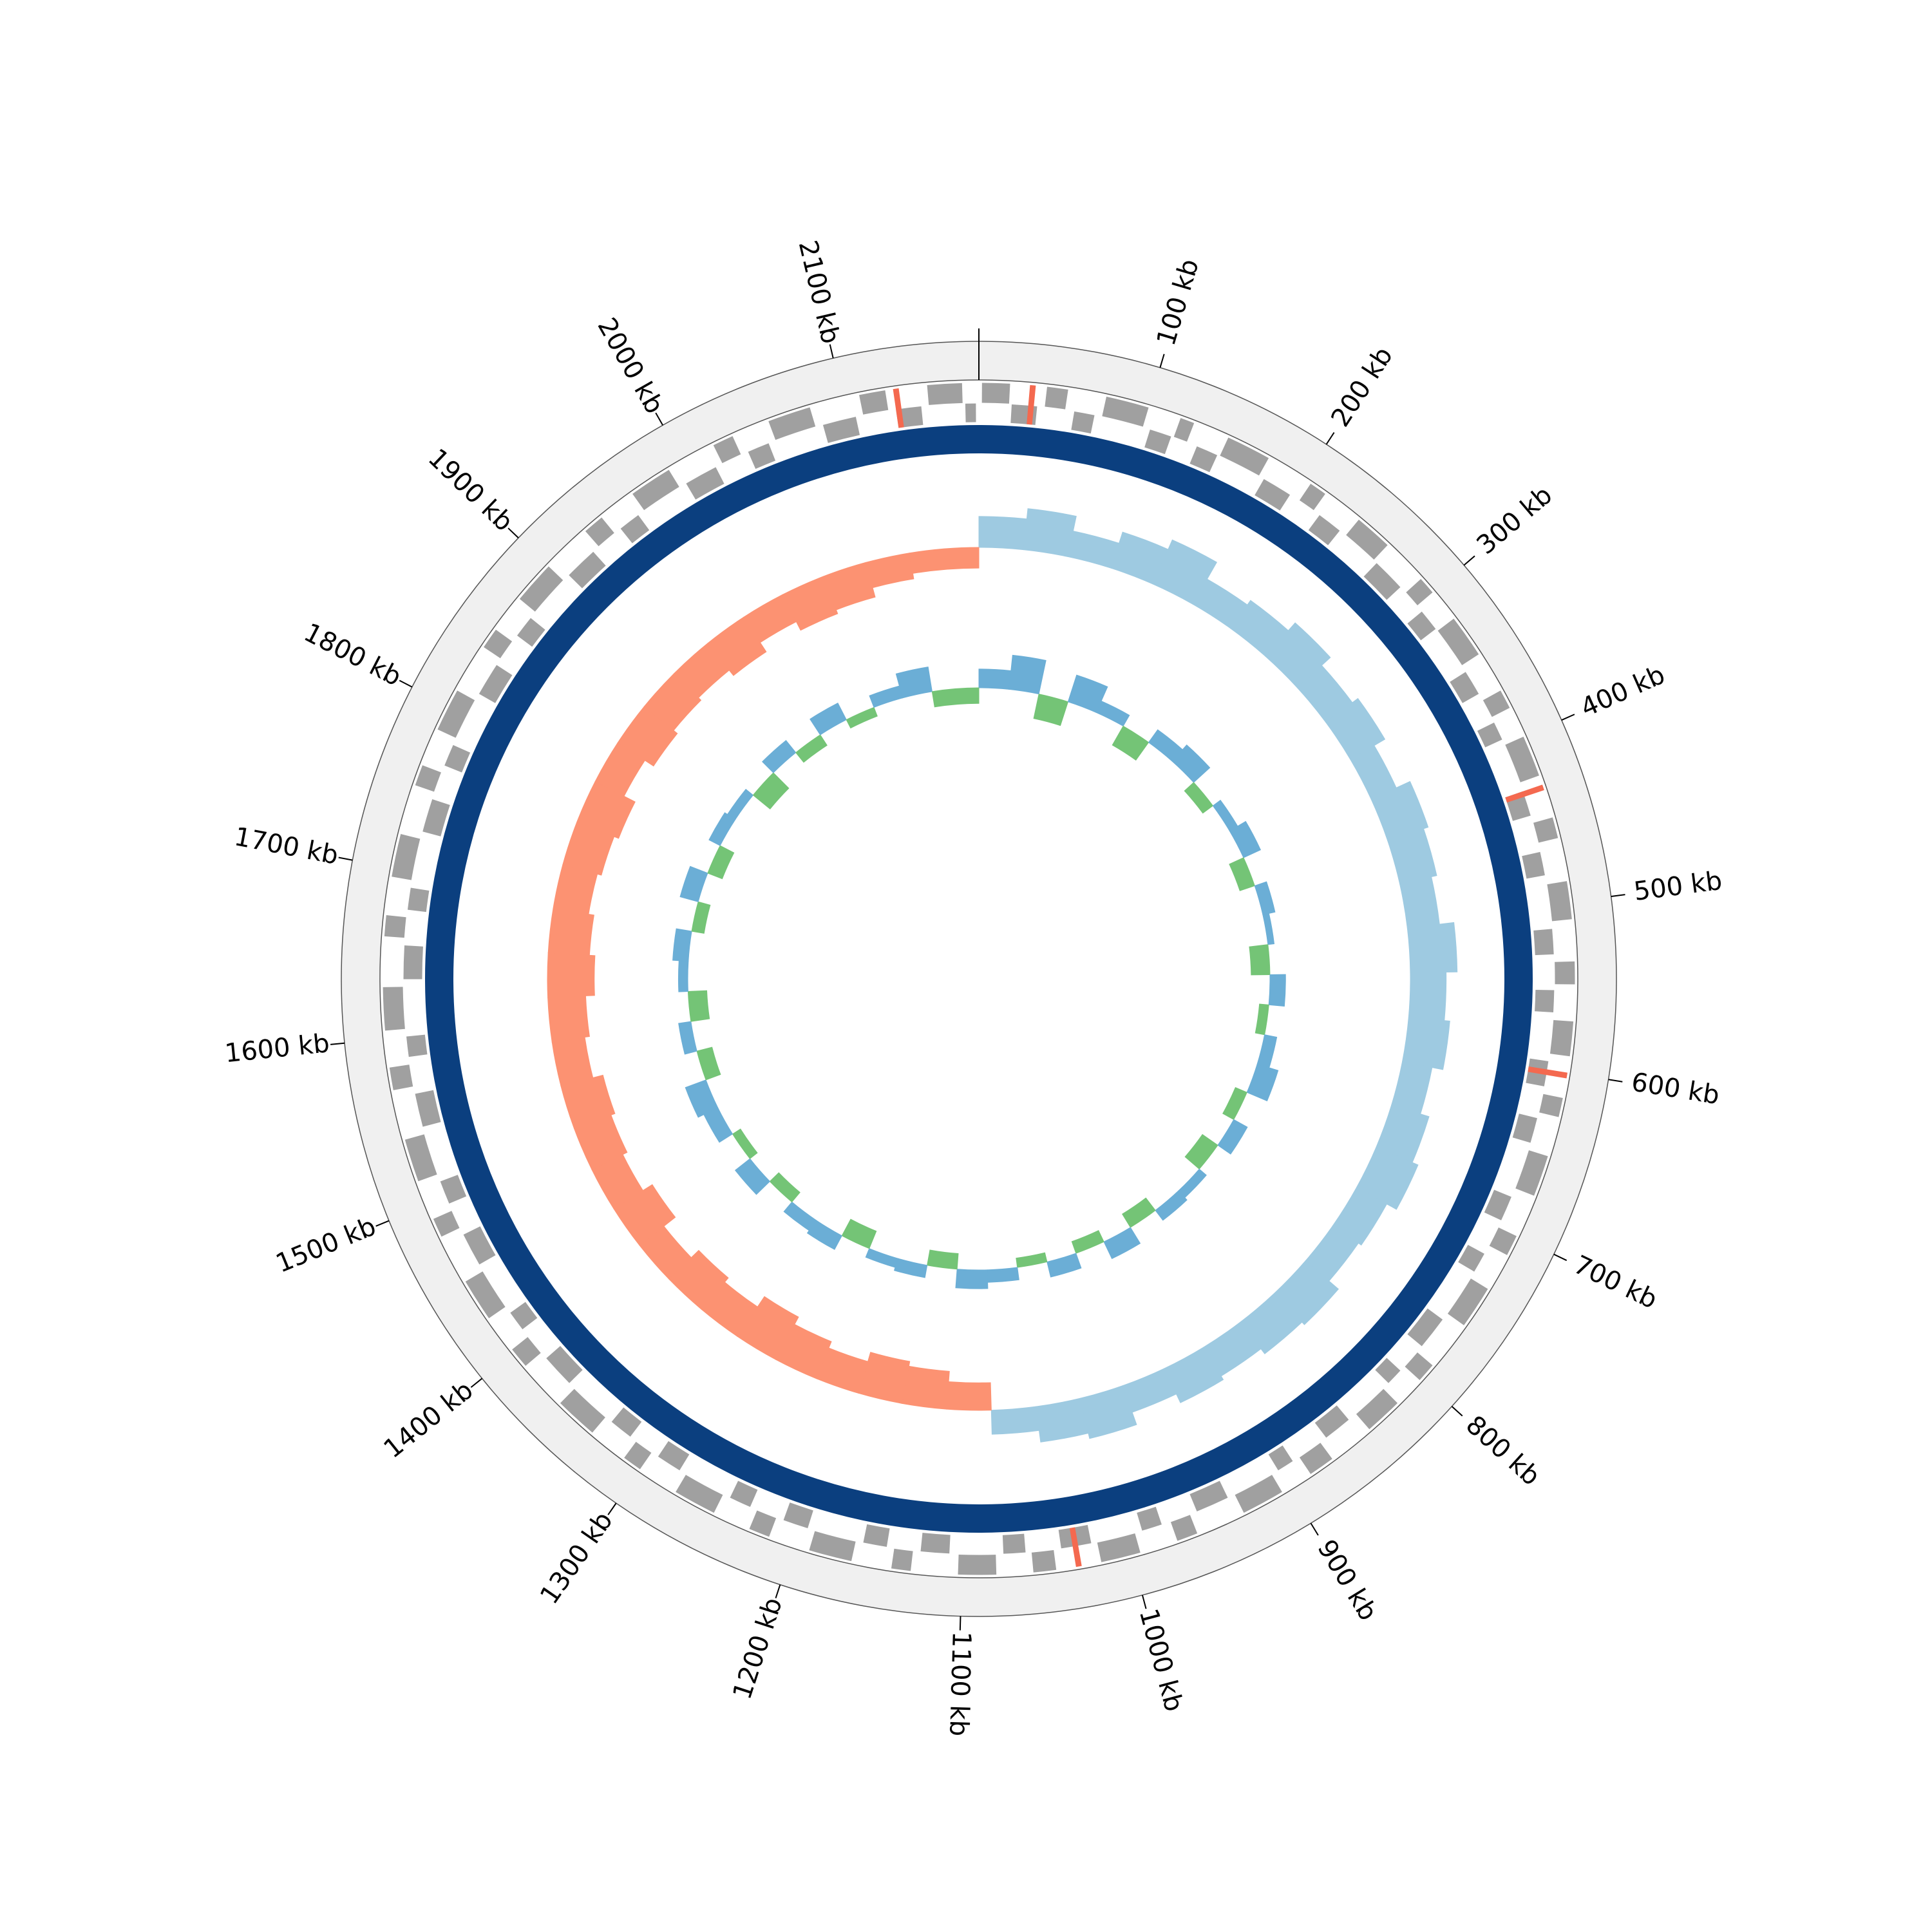 This screenshot has width=1932, height=1932. What do you see at coordinates (277, 1048) in the screenshot?
I see `tick-label: 1600 kb` at bounding box center [277, 1048].